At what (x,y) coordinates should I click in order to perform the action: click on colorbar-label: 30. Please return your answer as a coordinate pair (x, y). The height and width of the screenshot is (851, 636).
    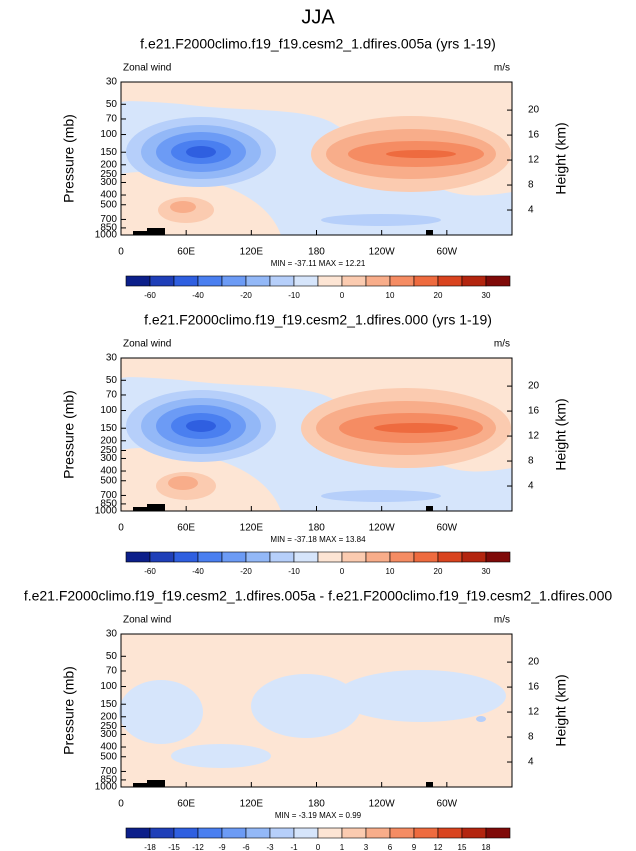
    Looking at the image, I should click on (486, 571).